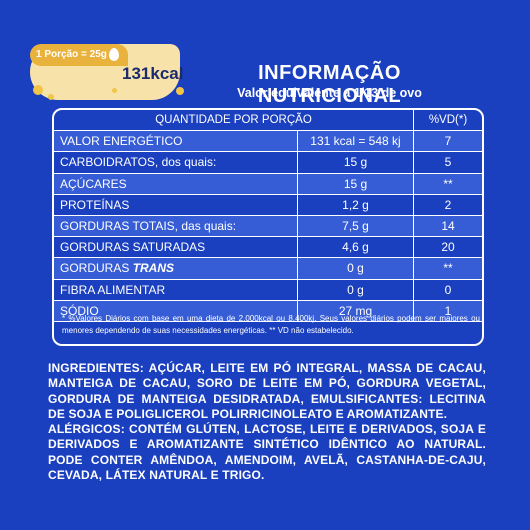 The image size is (530, 530). What do you see at coordinates (153, 268) in the screenshot?
I see `row-name-suffix: TRANS` at bounding box center [153, 268].